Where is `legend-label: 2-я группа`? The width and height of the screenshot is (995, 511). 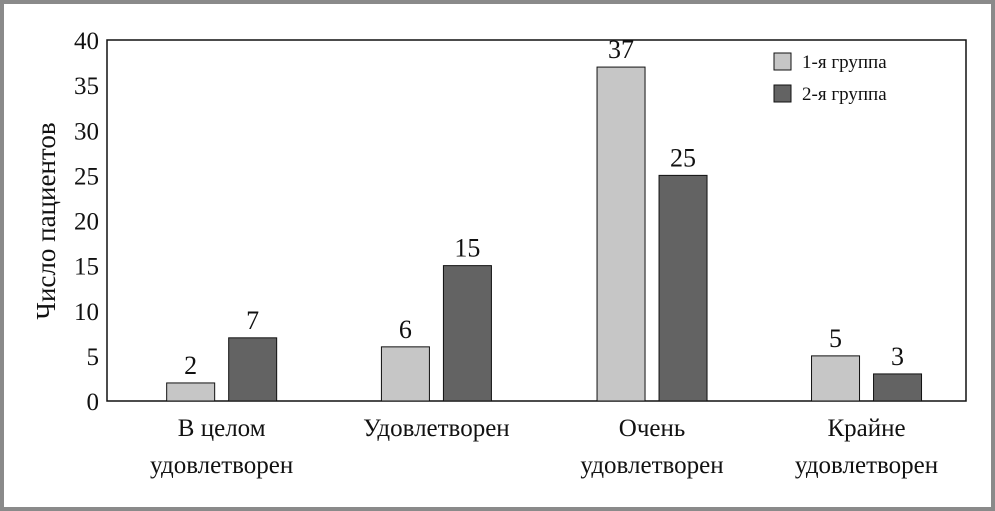
legend-label: 2-я группа is located at coordinates (844, 94).